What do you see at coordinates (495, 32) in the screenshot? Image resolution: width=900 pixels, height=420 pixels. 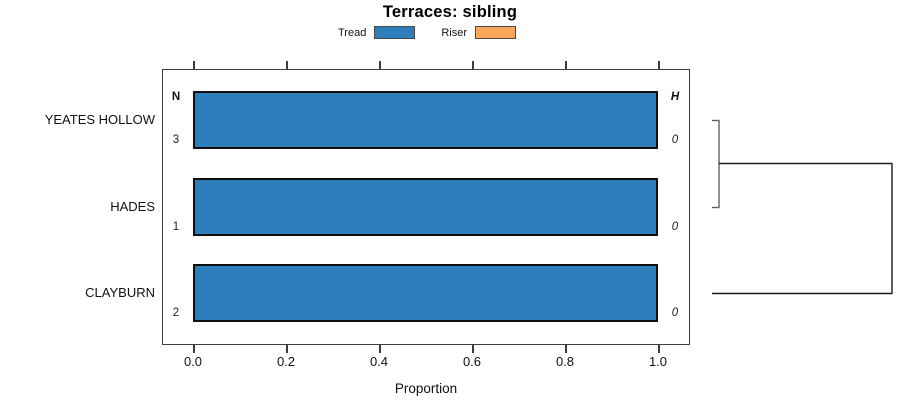 I see `riser-color-swatch-icon` at bounding box center [495, 32].